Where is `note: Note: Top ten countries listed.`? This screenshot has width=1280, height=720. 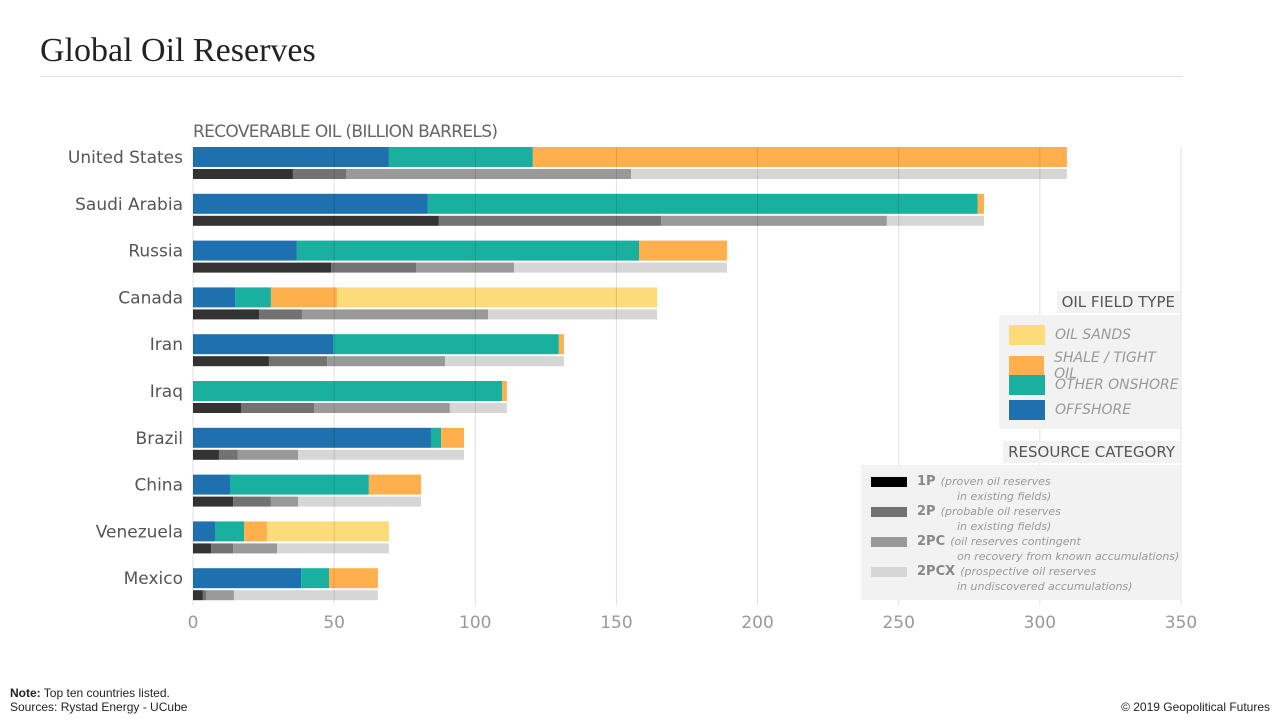 note: Note: Top ten countries listed. is located at coordinates (90, 693).